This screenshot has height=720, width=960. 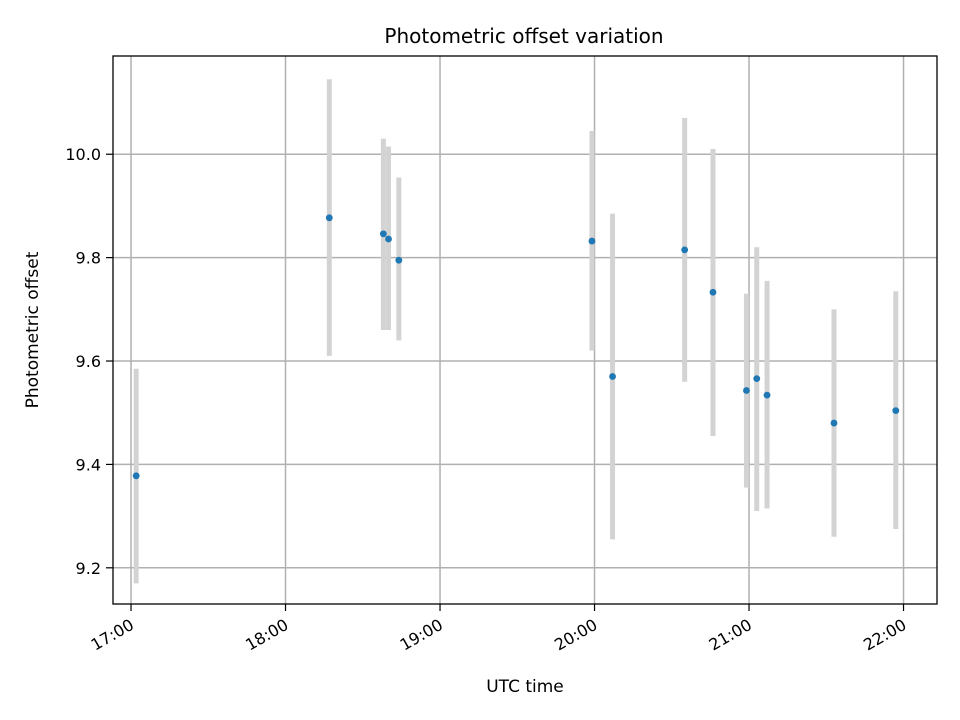 What do you see at coordinates (88, 464) in the screenshot?
I see `y-tick-label-1: 9.4` at bounding box center [88, 464].